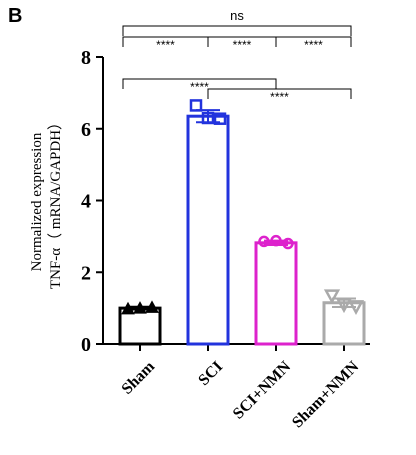 The width and height of the screenshot is (416, 455). What do you see at coordinates (210, 373) in the screenshot?
I see `x-tick-label-SCI: SCI` at bounding box center [210, 373].